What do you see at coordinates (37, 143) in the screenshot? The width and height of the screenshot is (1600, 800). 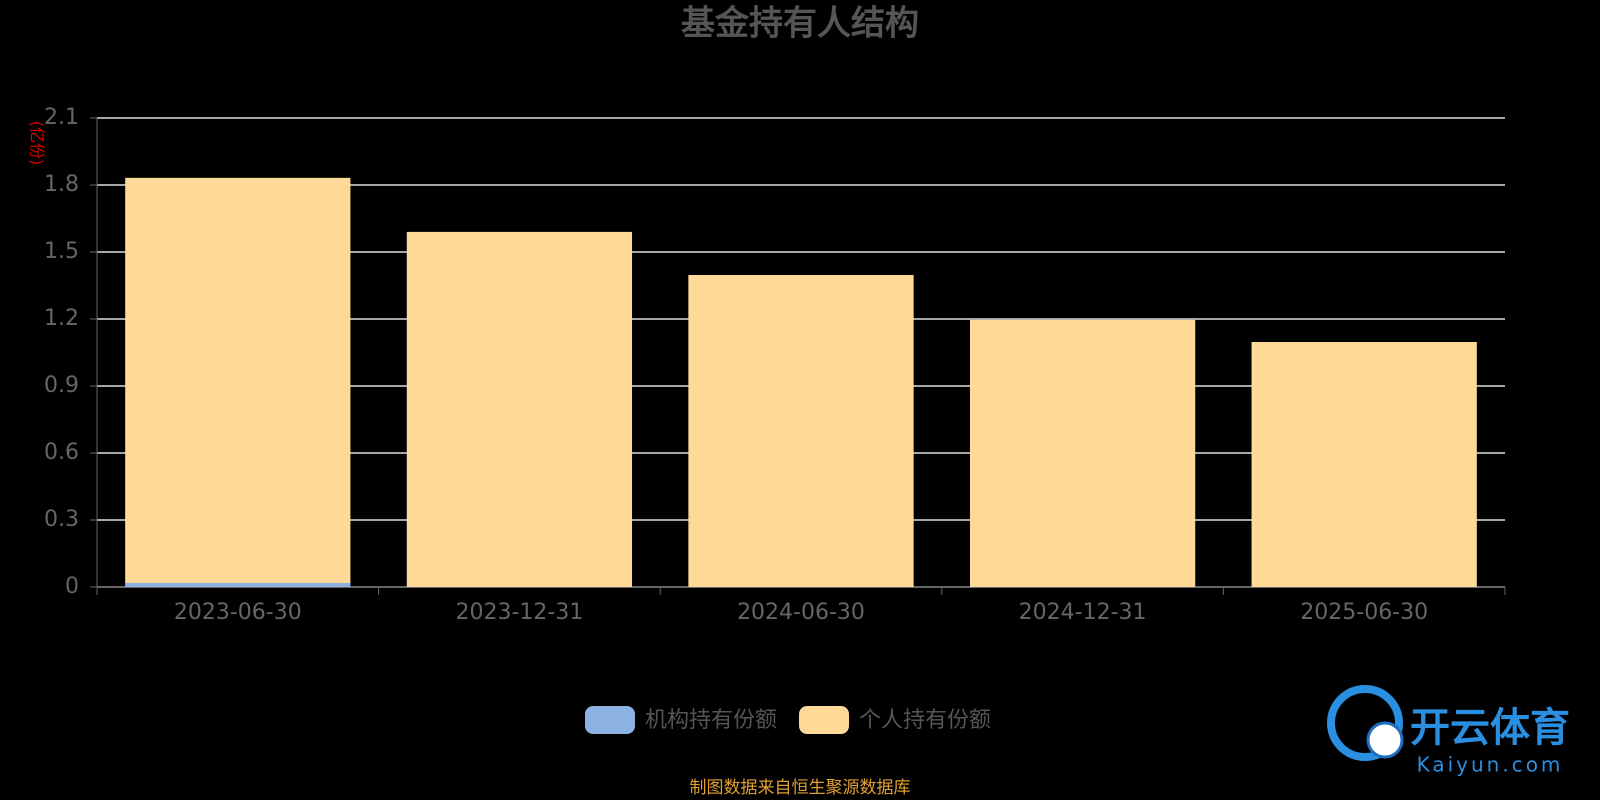 I see `y-axis-label: (亿份)` at bounding box center [37, 143].